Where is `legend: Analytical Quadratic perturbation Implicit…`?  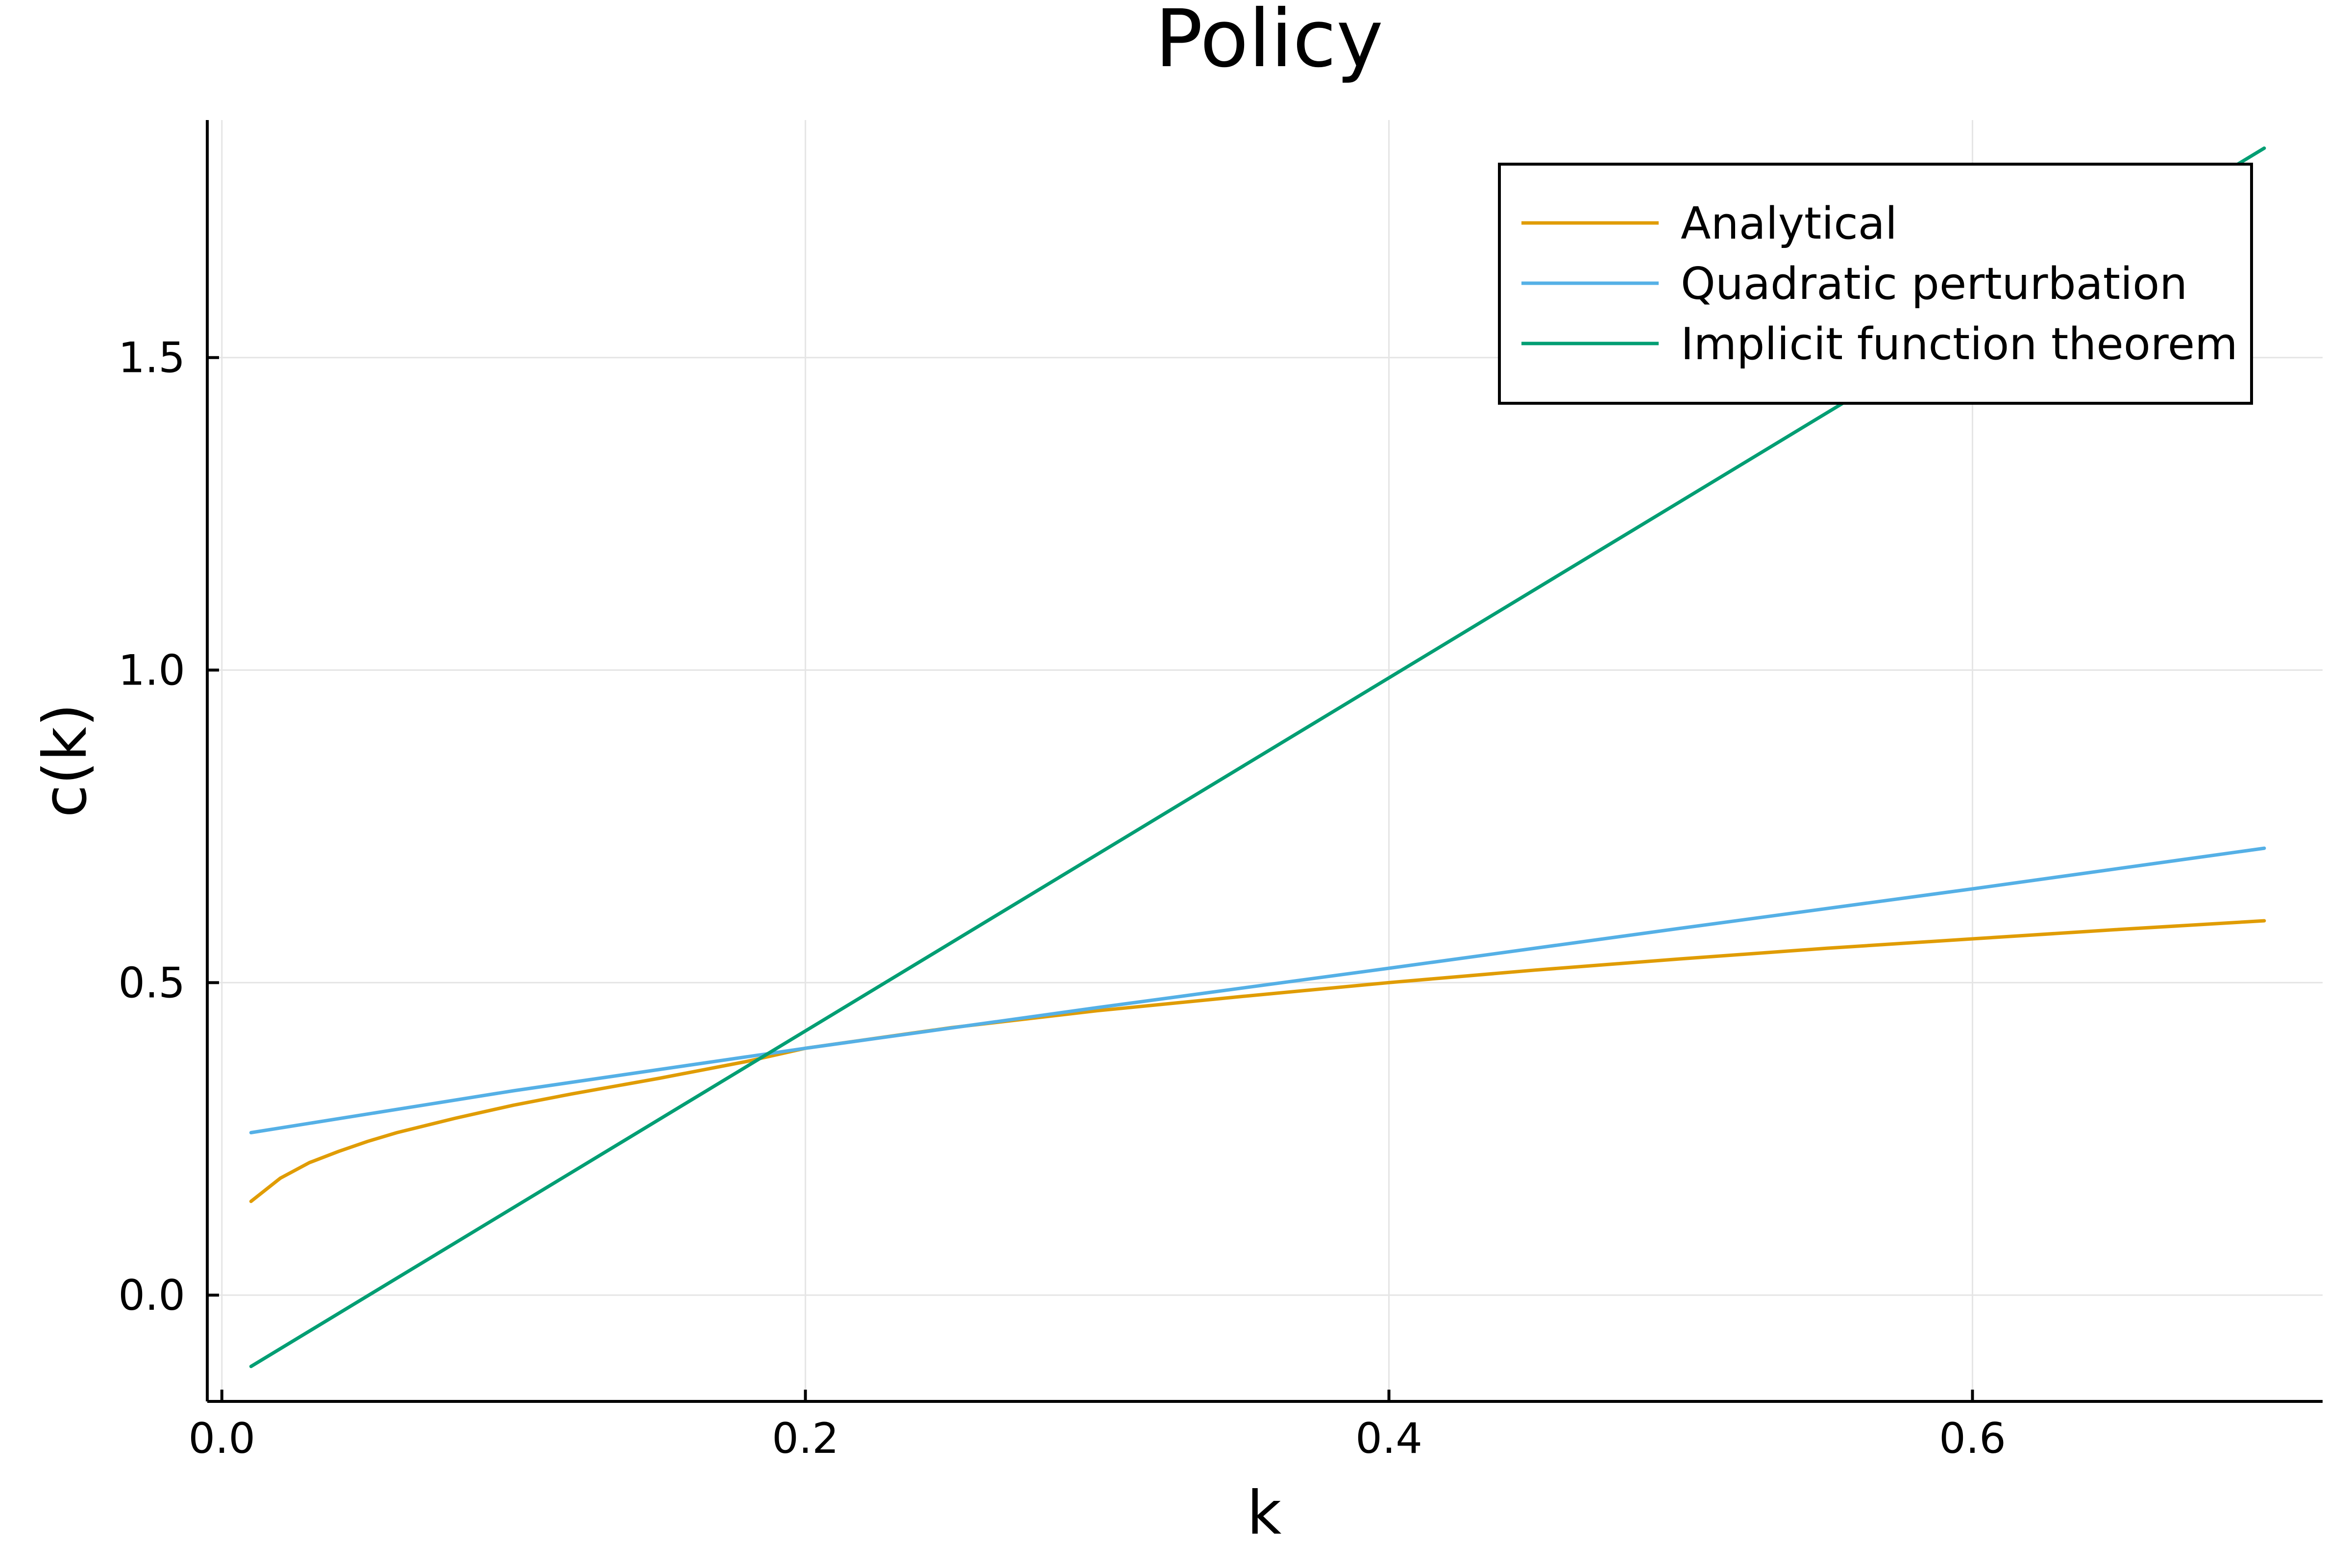 legend: Analytical Quadratic perturbation Implicit… is located at coordinates (1875, 284).